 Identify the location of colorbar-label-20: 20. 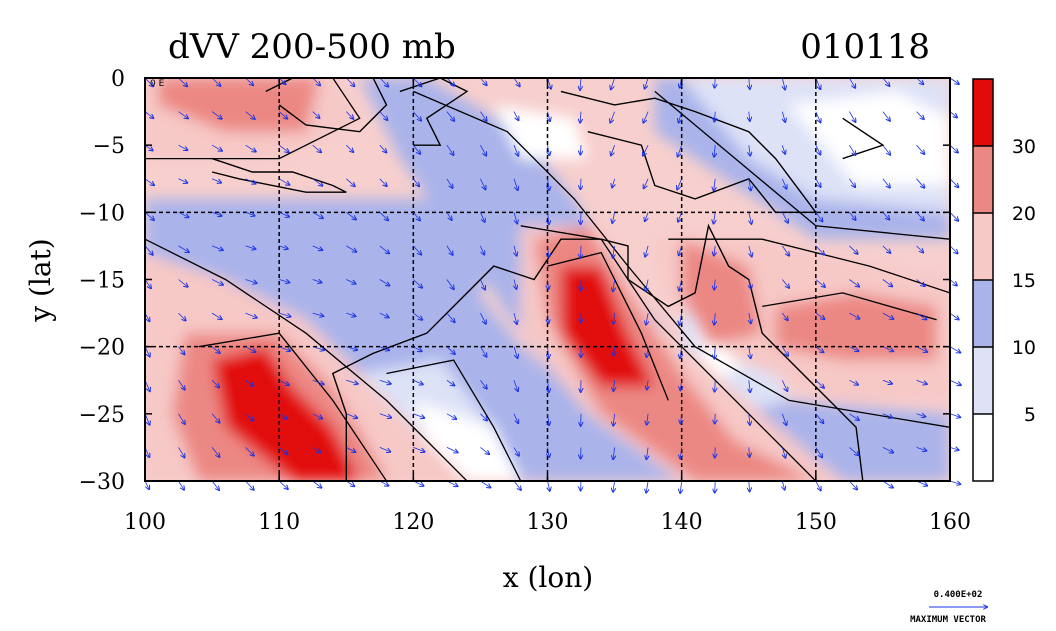
(1024, 214).